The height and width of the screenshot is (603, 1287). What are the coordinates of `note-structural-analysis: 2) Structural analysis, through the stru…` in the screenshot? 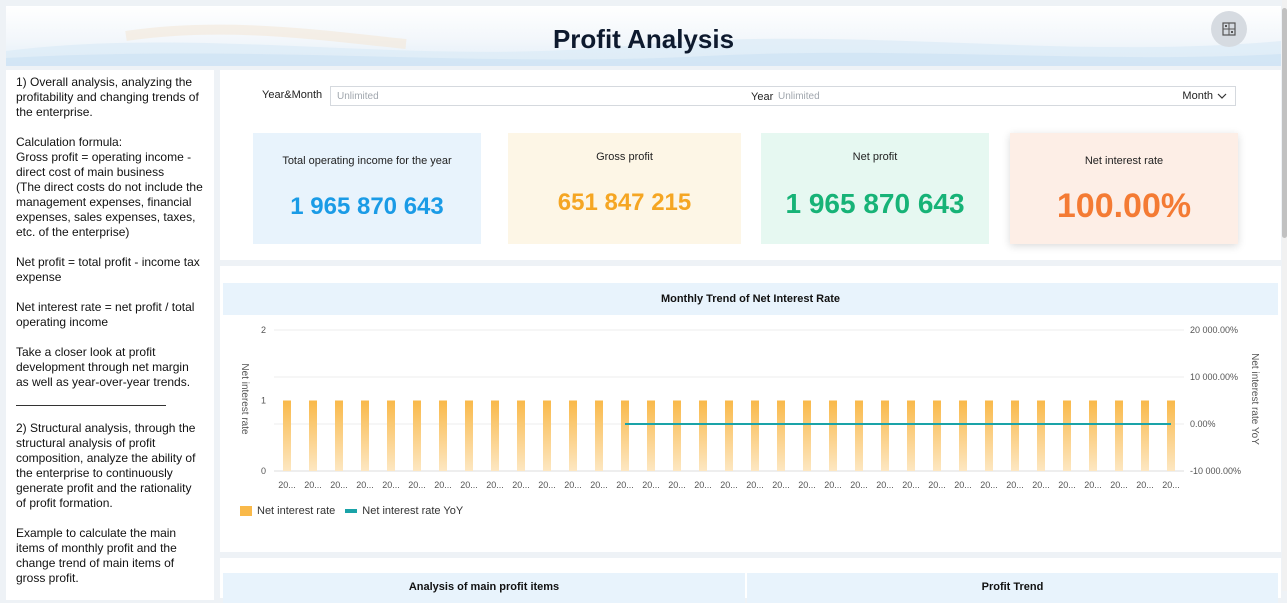 It's located at (106, 465).